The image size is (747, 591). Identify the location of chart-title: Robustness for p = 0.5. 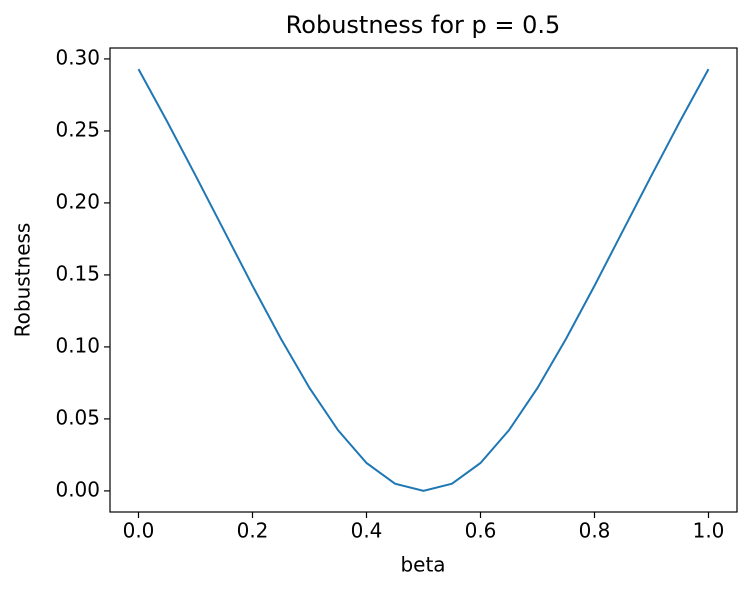
(423, 25).